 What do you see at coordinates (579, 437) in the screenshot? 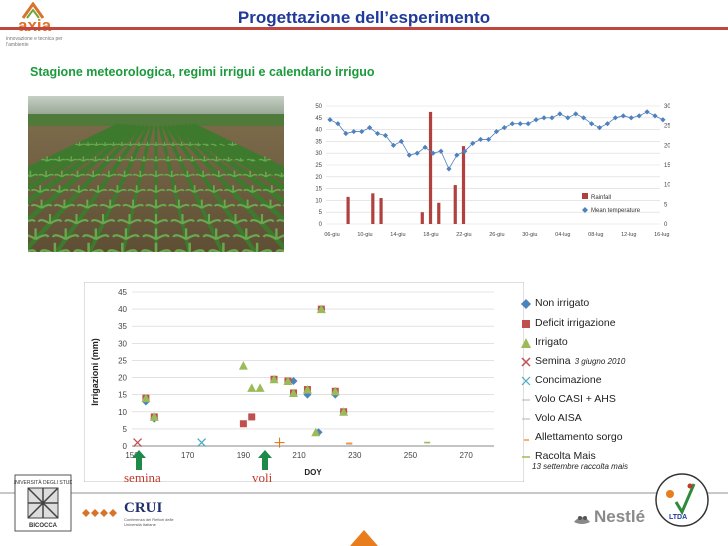
I see `legend-label: Allettamento sorgo` at bounding box center [579, 437].